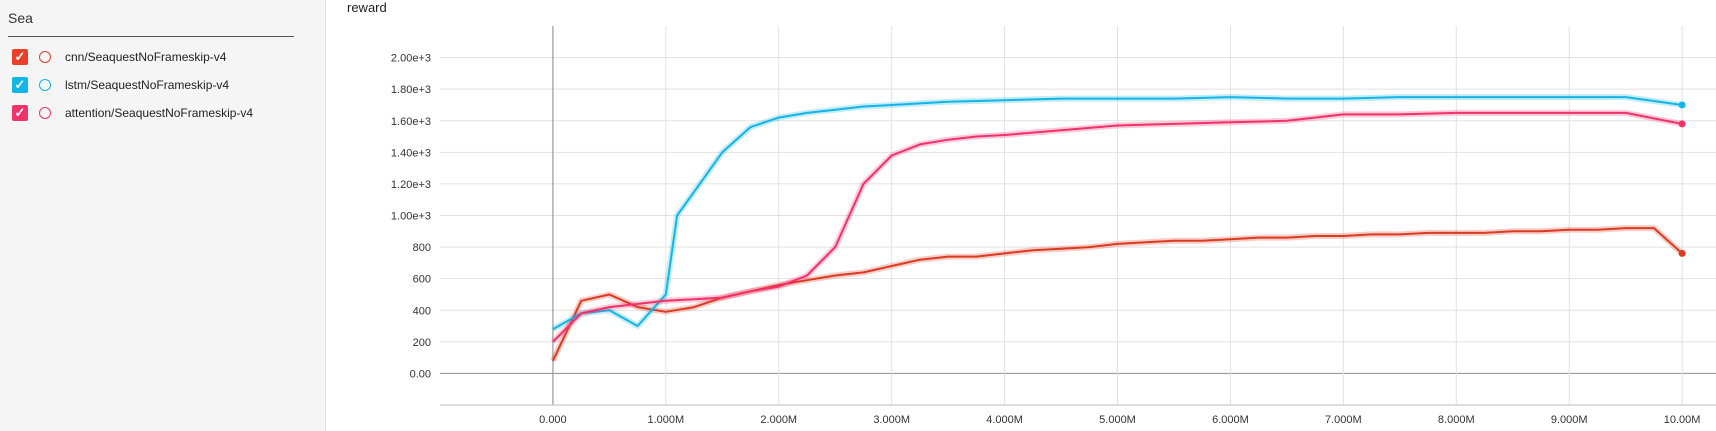 This screenshot has height=431, width=1716. I want to click on x-tick-label: 4.000M, so click(1004, 420).